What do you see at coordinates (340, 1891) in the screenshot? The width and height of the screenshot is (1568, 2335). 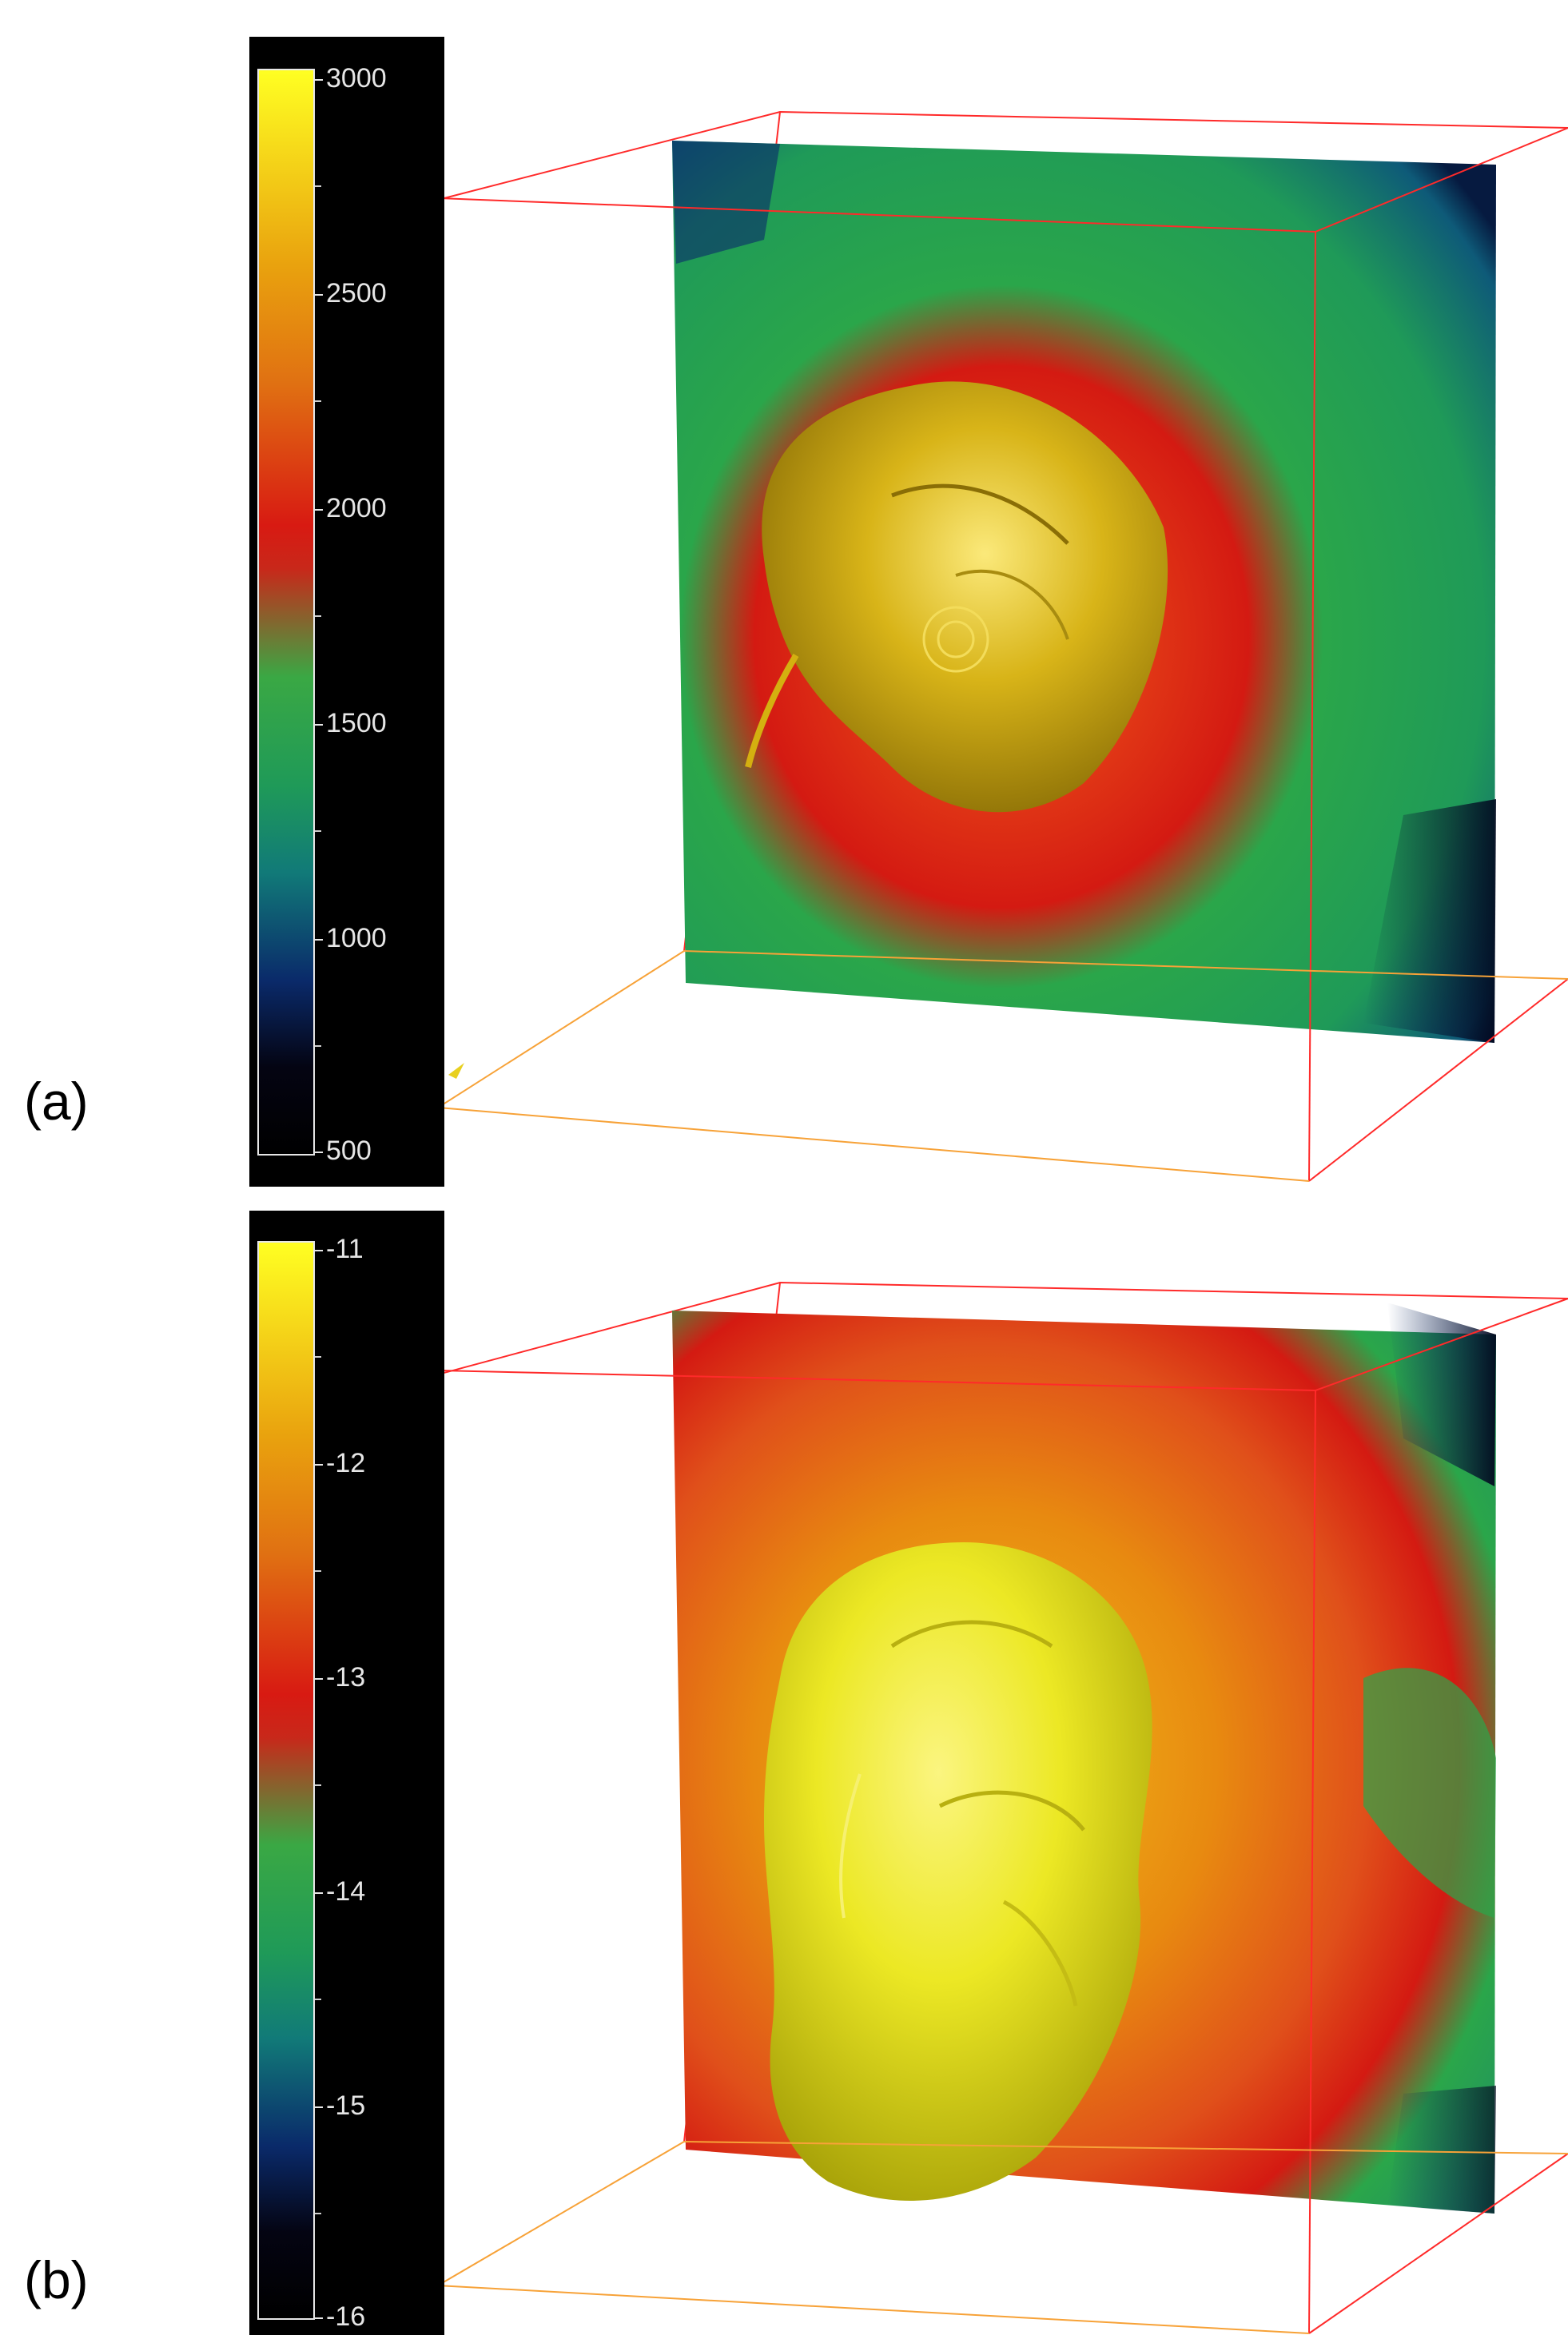 I see `colorbar-tick-b-3: -14` at bounding box center [340, 1891].